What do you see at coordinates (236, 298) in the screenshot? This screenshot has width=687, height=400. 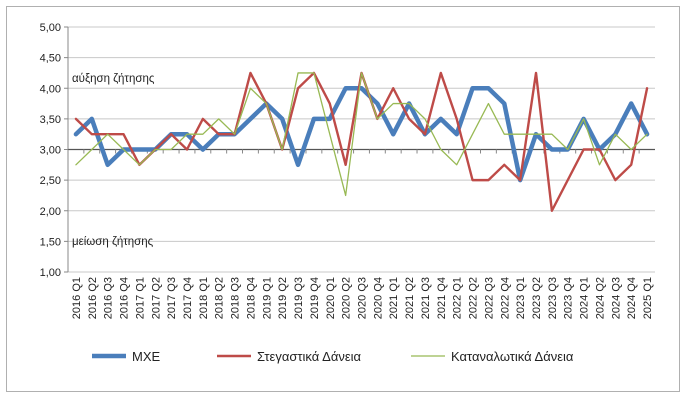 I see `x-tick-label: 2018 Q3` at bounding box center [236, 298].